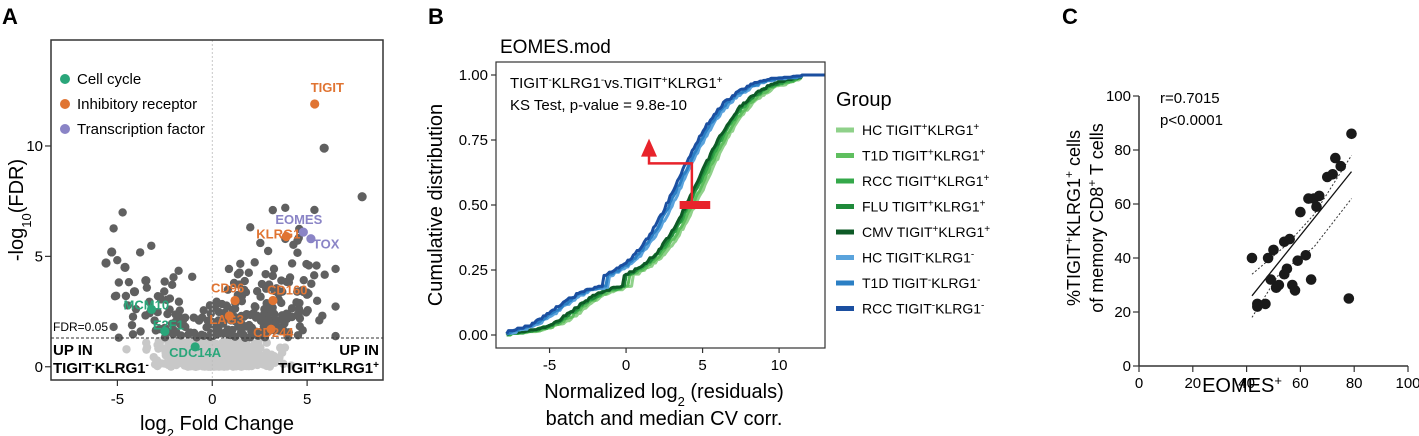 This screenshot has width=1419, height=436. Describe the element at coordinates (195, 347) in the screenshot. I see `gene-dot-cdc14a` at that location.